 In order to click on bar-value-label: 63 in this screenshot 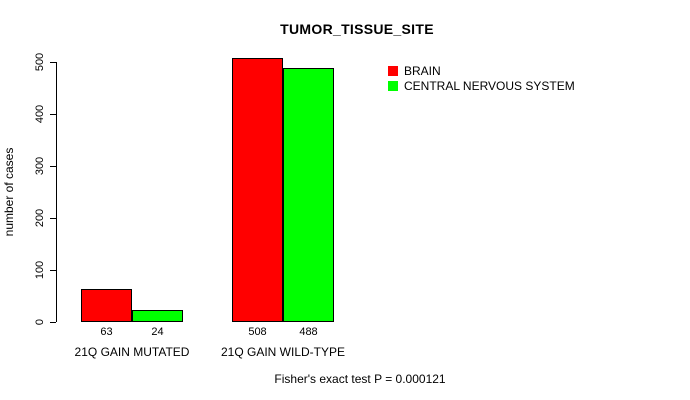, I will do `click(106, 332)`.